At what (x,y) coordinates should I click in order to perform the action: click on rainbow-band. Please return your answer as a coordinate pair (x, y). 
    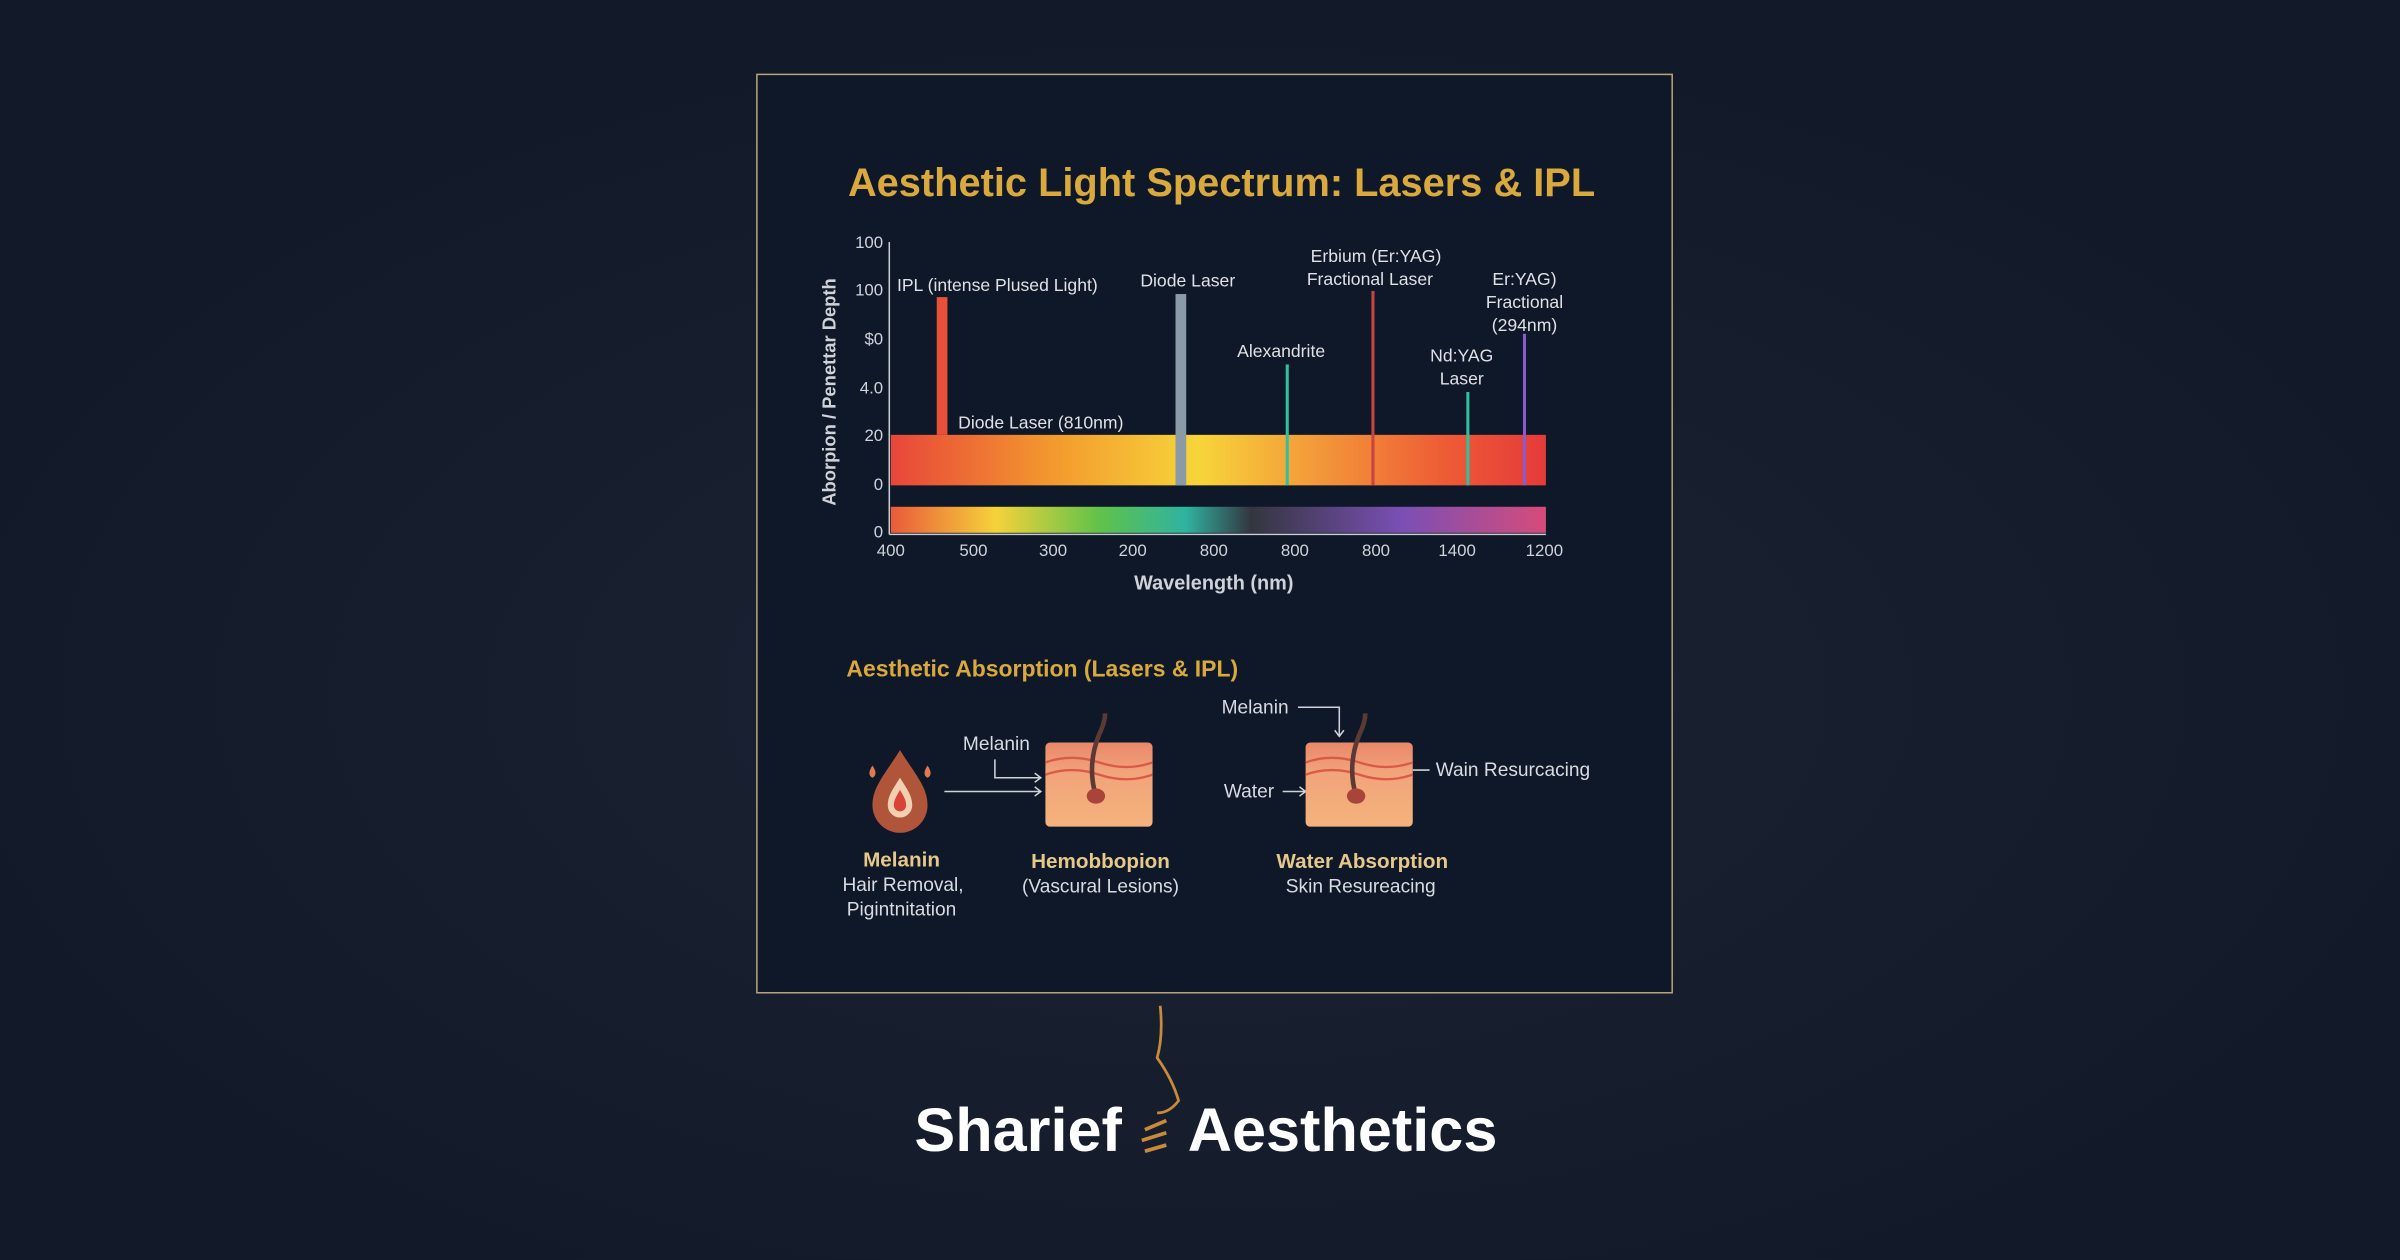
    Looking at the image, I should click on (1218, 519).